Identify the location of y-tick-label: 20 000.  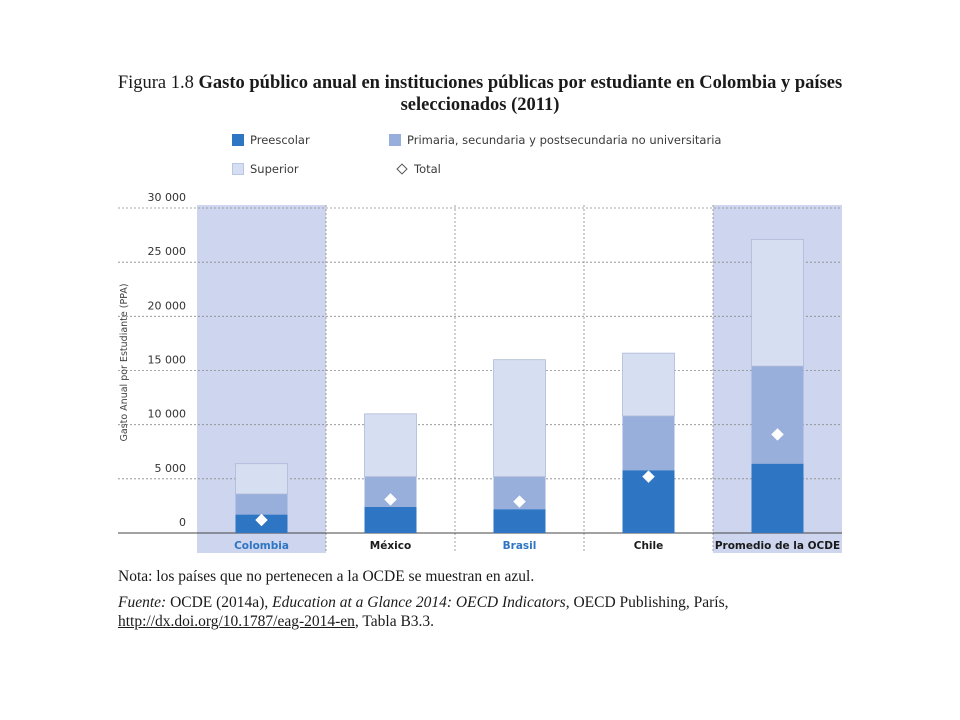
(167, 305).